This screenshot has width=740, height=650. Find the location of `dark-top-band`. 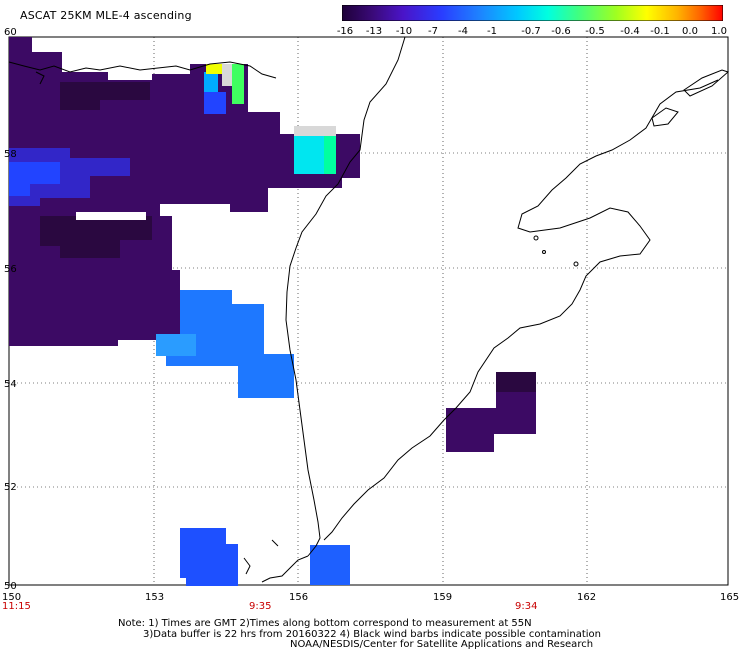

dark-top-band is located at coordinates (105, 96).